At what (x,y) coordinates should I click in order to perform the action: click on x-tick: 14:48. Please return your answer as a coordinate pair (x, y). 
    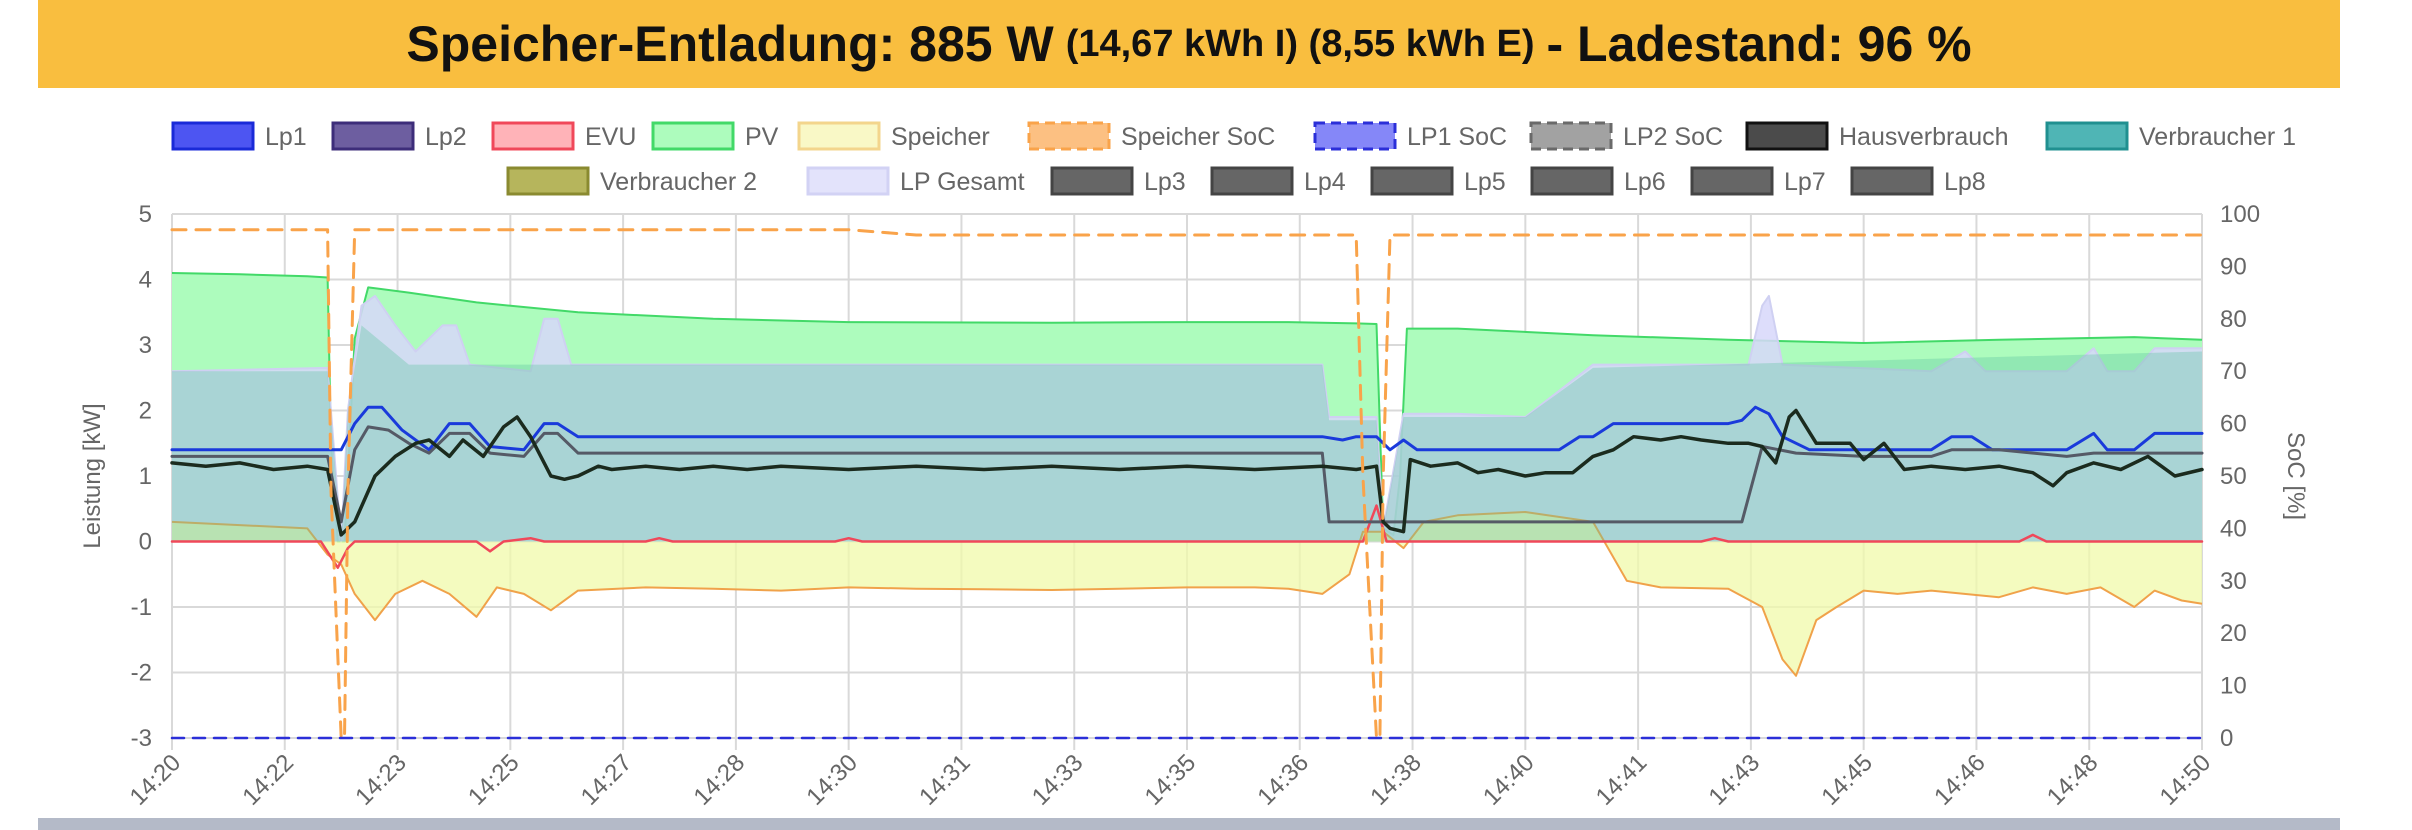
    Looking at the image, I should click on (2073, 780).